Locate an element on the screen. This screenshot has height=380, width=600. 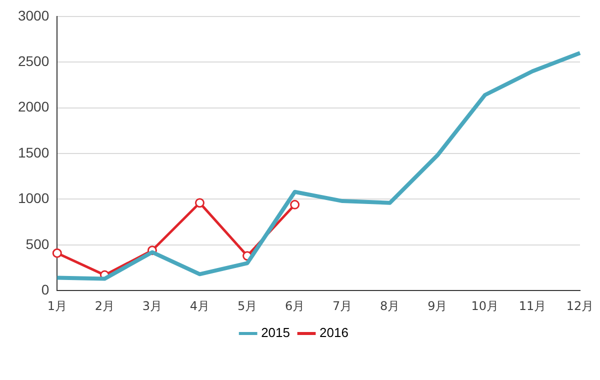
x-tick-label: 7月 is located at coordinates (342, 305).